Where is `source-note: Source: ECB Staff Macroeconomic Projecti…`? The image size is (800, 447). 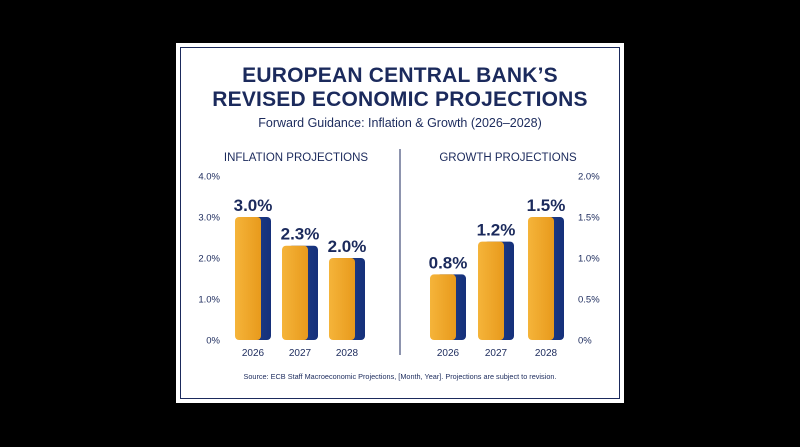
source-note: Source: ECB Staff Macroeconomic Projecti… is located at coordinates (400, 376).